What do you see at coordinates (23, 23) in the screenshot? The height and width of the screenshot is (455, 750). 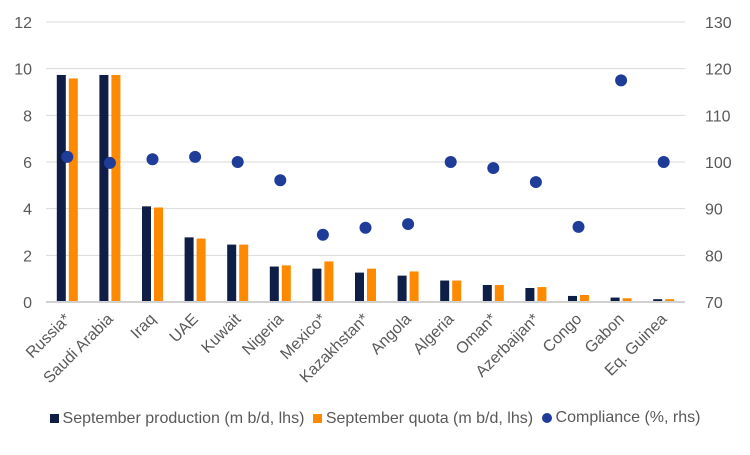 I see `left-tick-label: 12` at bounding box center [23, 23].